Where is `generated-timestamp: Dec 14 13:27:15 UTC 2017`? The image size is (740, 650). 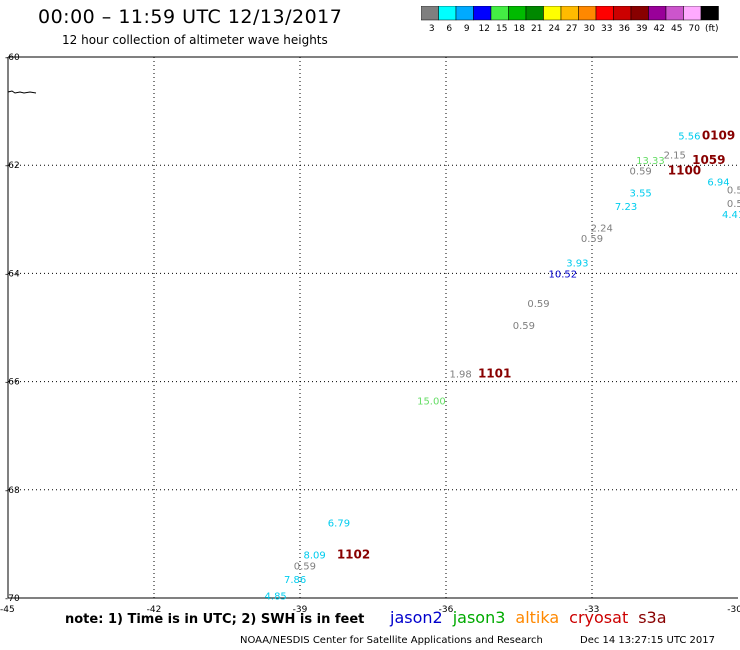 generated-timestamp: Dec 14 13:27:15 UTC 2017 is located at coordinates (647, 640).